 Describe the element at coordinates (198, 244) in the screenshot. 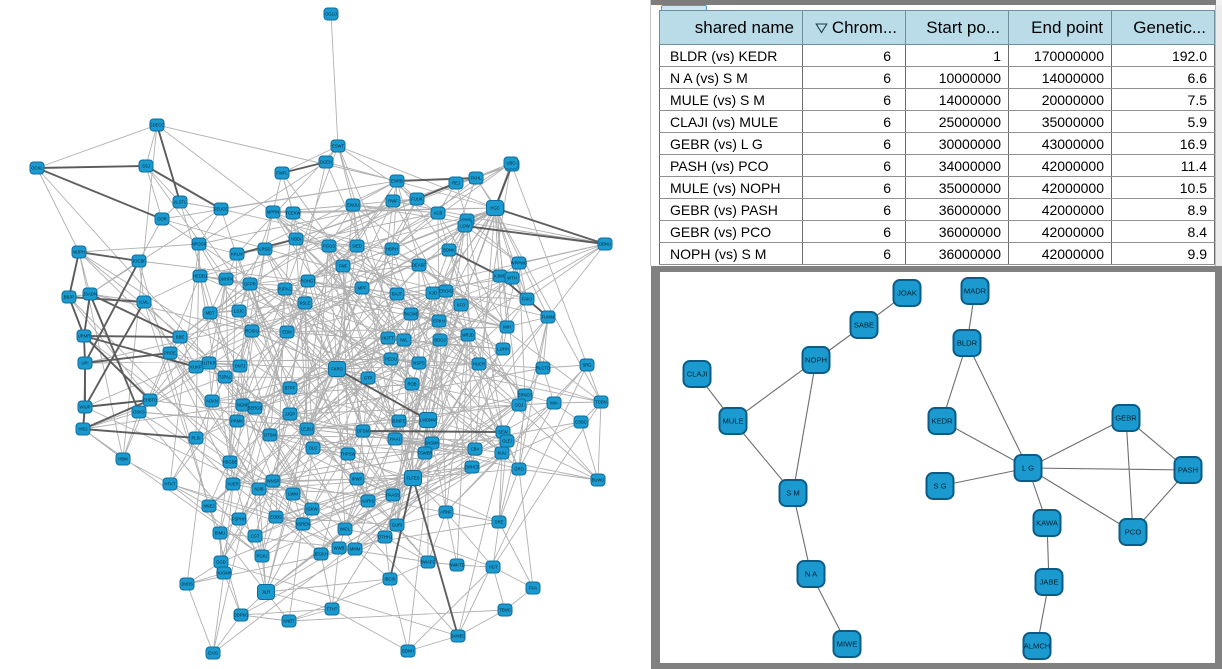

I see `svg-text: NPOGK` at that location.